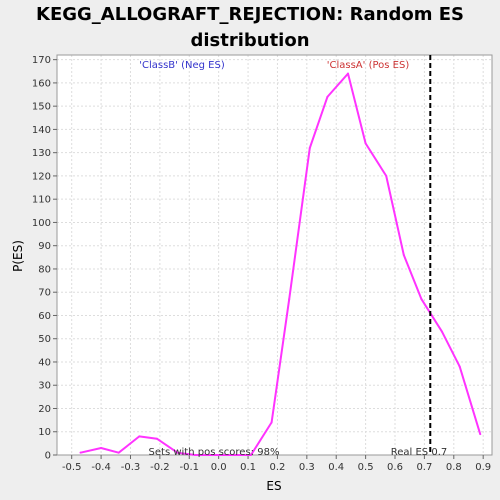 Image resolution: width=500 pixels, height=500 pixels. What do you see at coordinates (419, 452) in the screenshot?
I see `real-es-label: Real ES 0.7` at bounding box center [419, 452].